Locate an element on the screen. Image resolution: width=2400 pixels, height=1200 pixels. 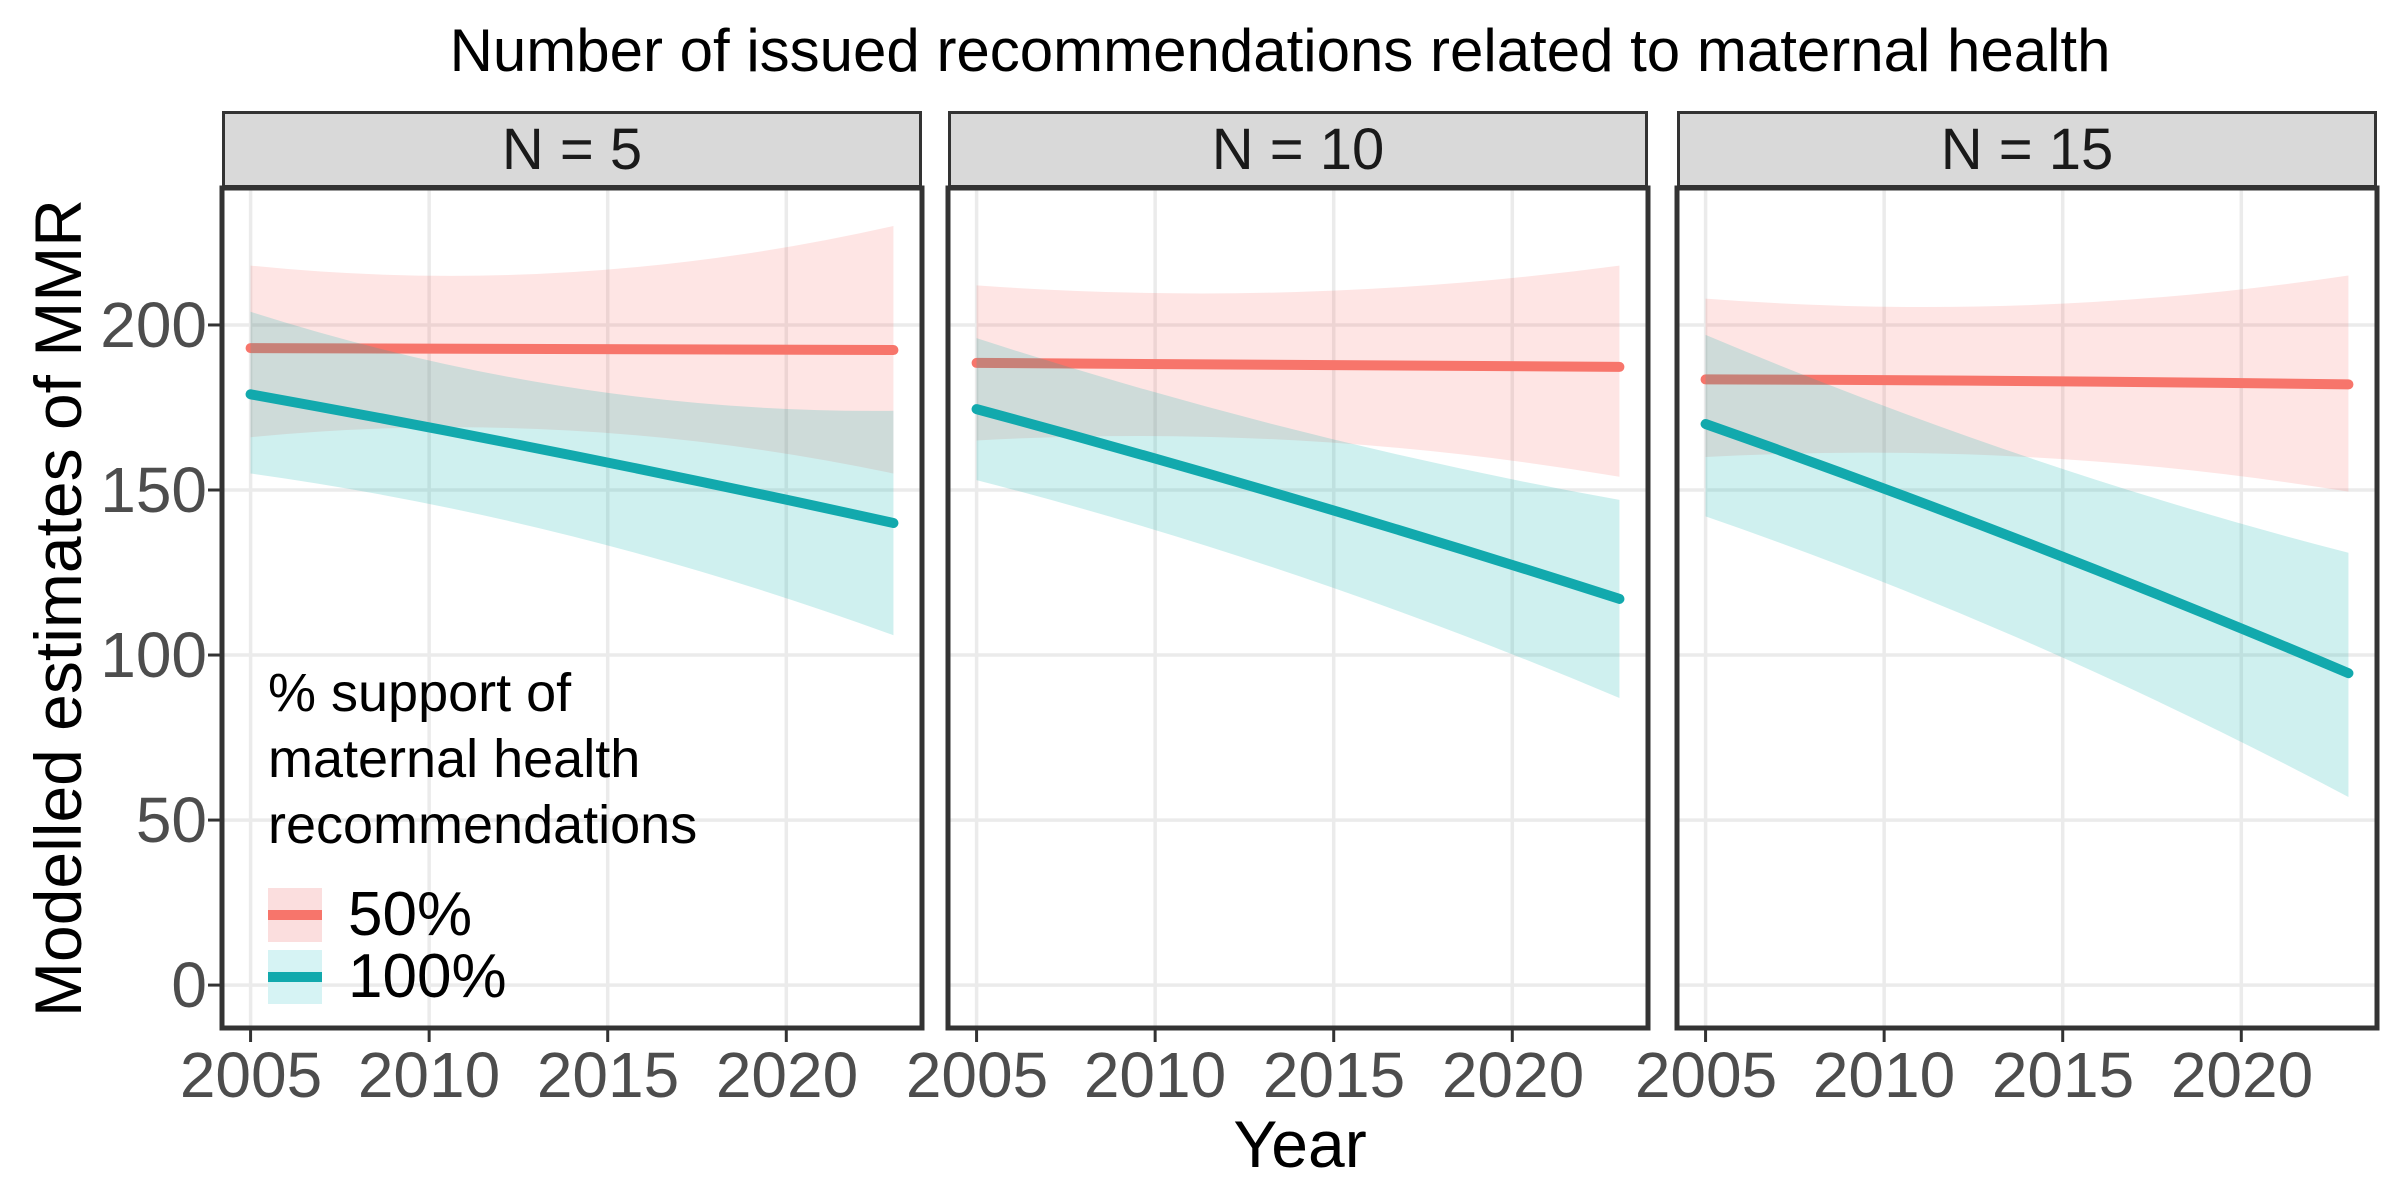
legend-label: 100% is located at coordinates (427, 976).